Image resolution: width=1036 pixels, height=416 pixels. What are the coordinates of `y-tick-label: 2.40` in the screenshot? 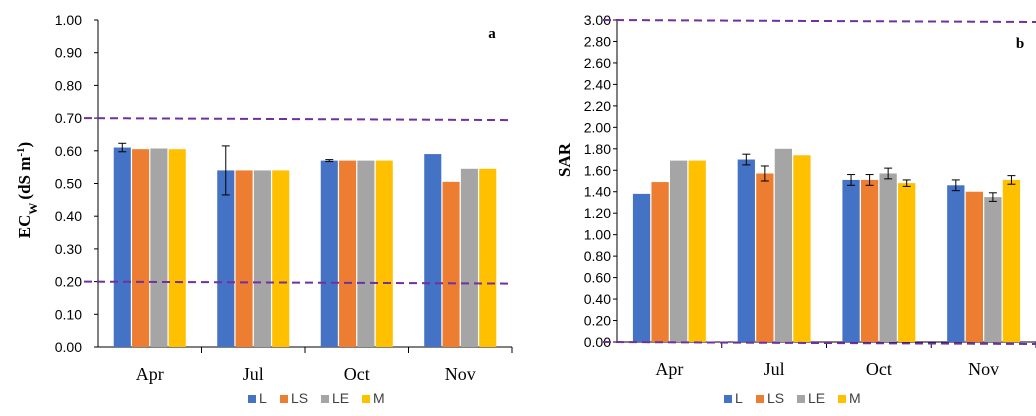 It's located at (597, 84).